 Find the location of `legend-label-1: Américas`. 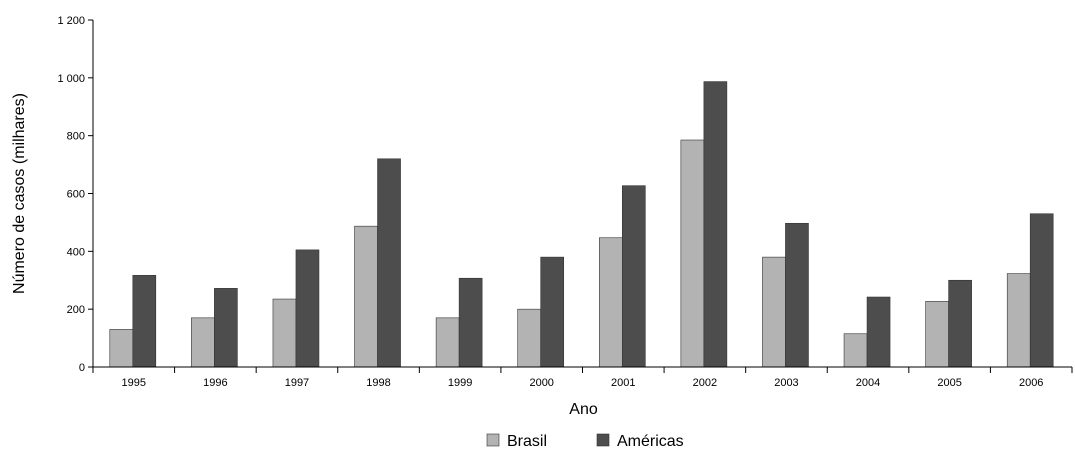

legend-label-1: Américas is located at coordinates (650, 441).